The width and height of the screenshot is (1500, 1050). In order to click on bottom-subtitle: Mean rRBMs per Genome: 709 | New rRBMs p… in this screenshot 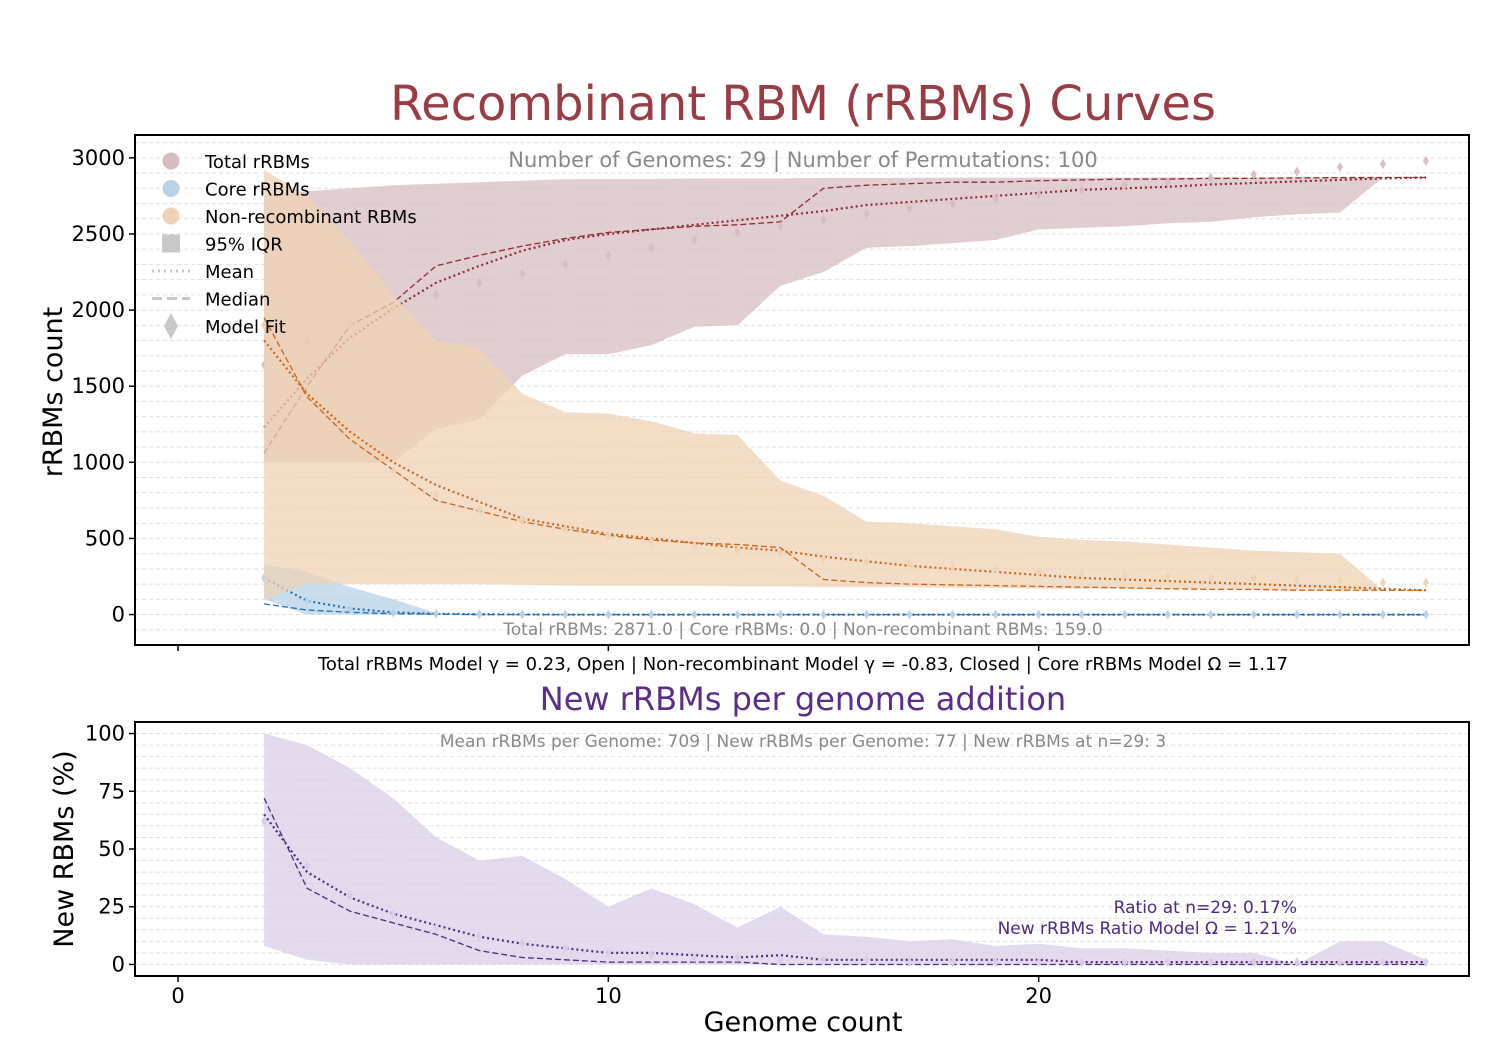, I will do `click(803, 742)`.